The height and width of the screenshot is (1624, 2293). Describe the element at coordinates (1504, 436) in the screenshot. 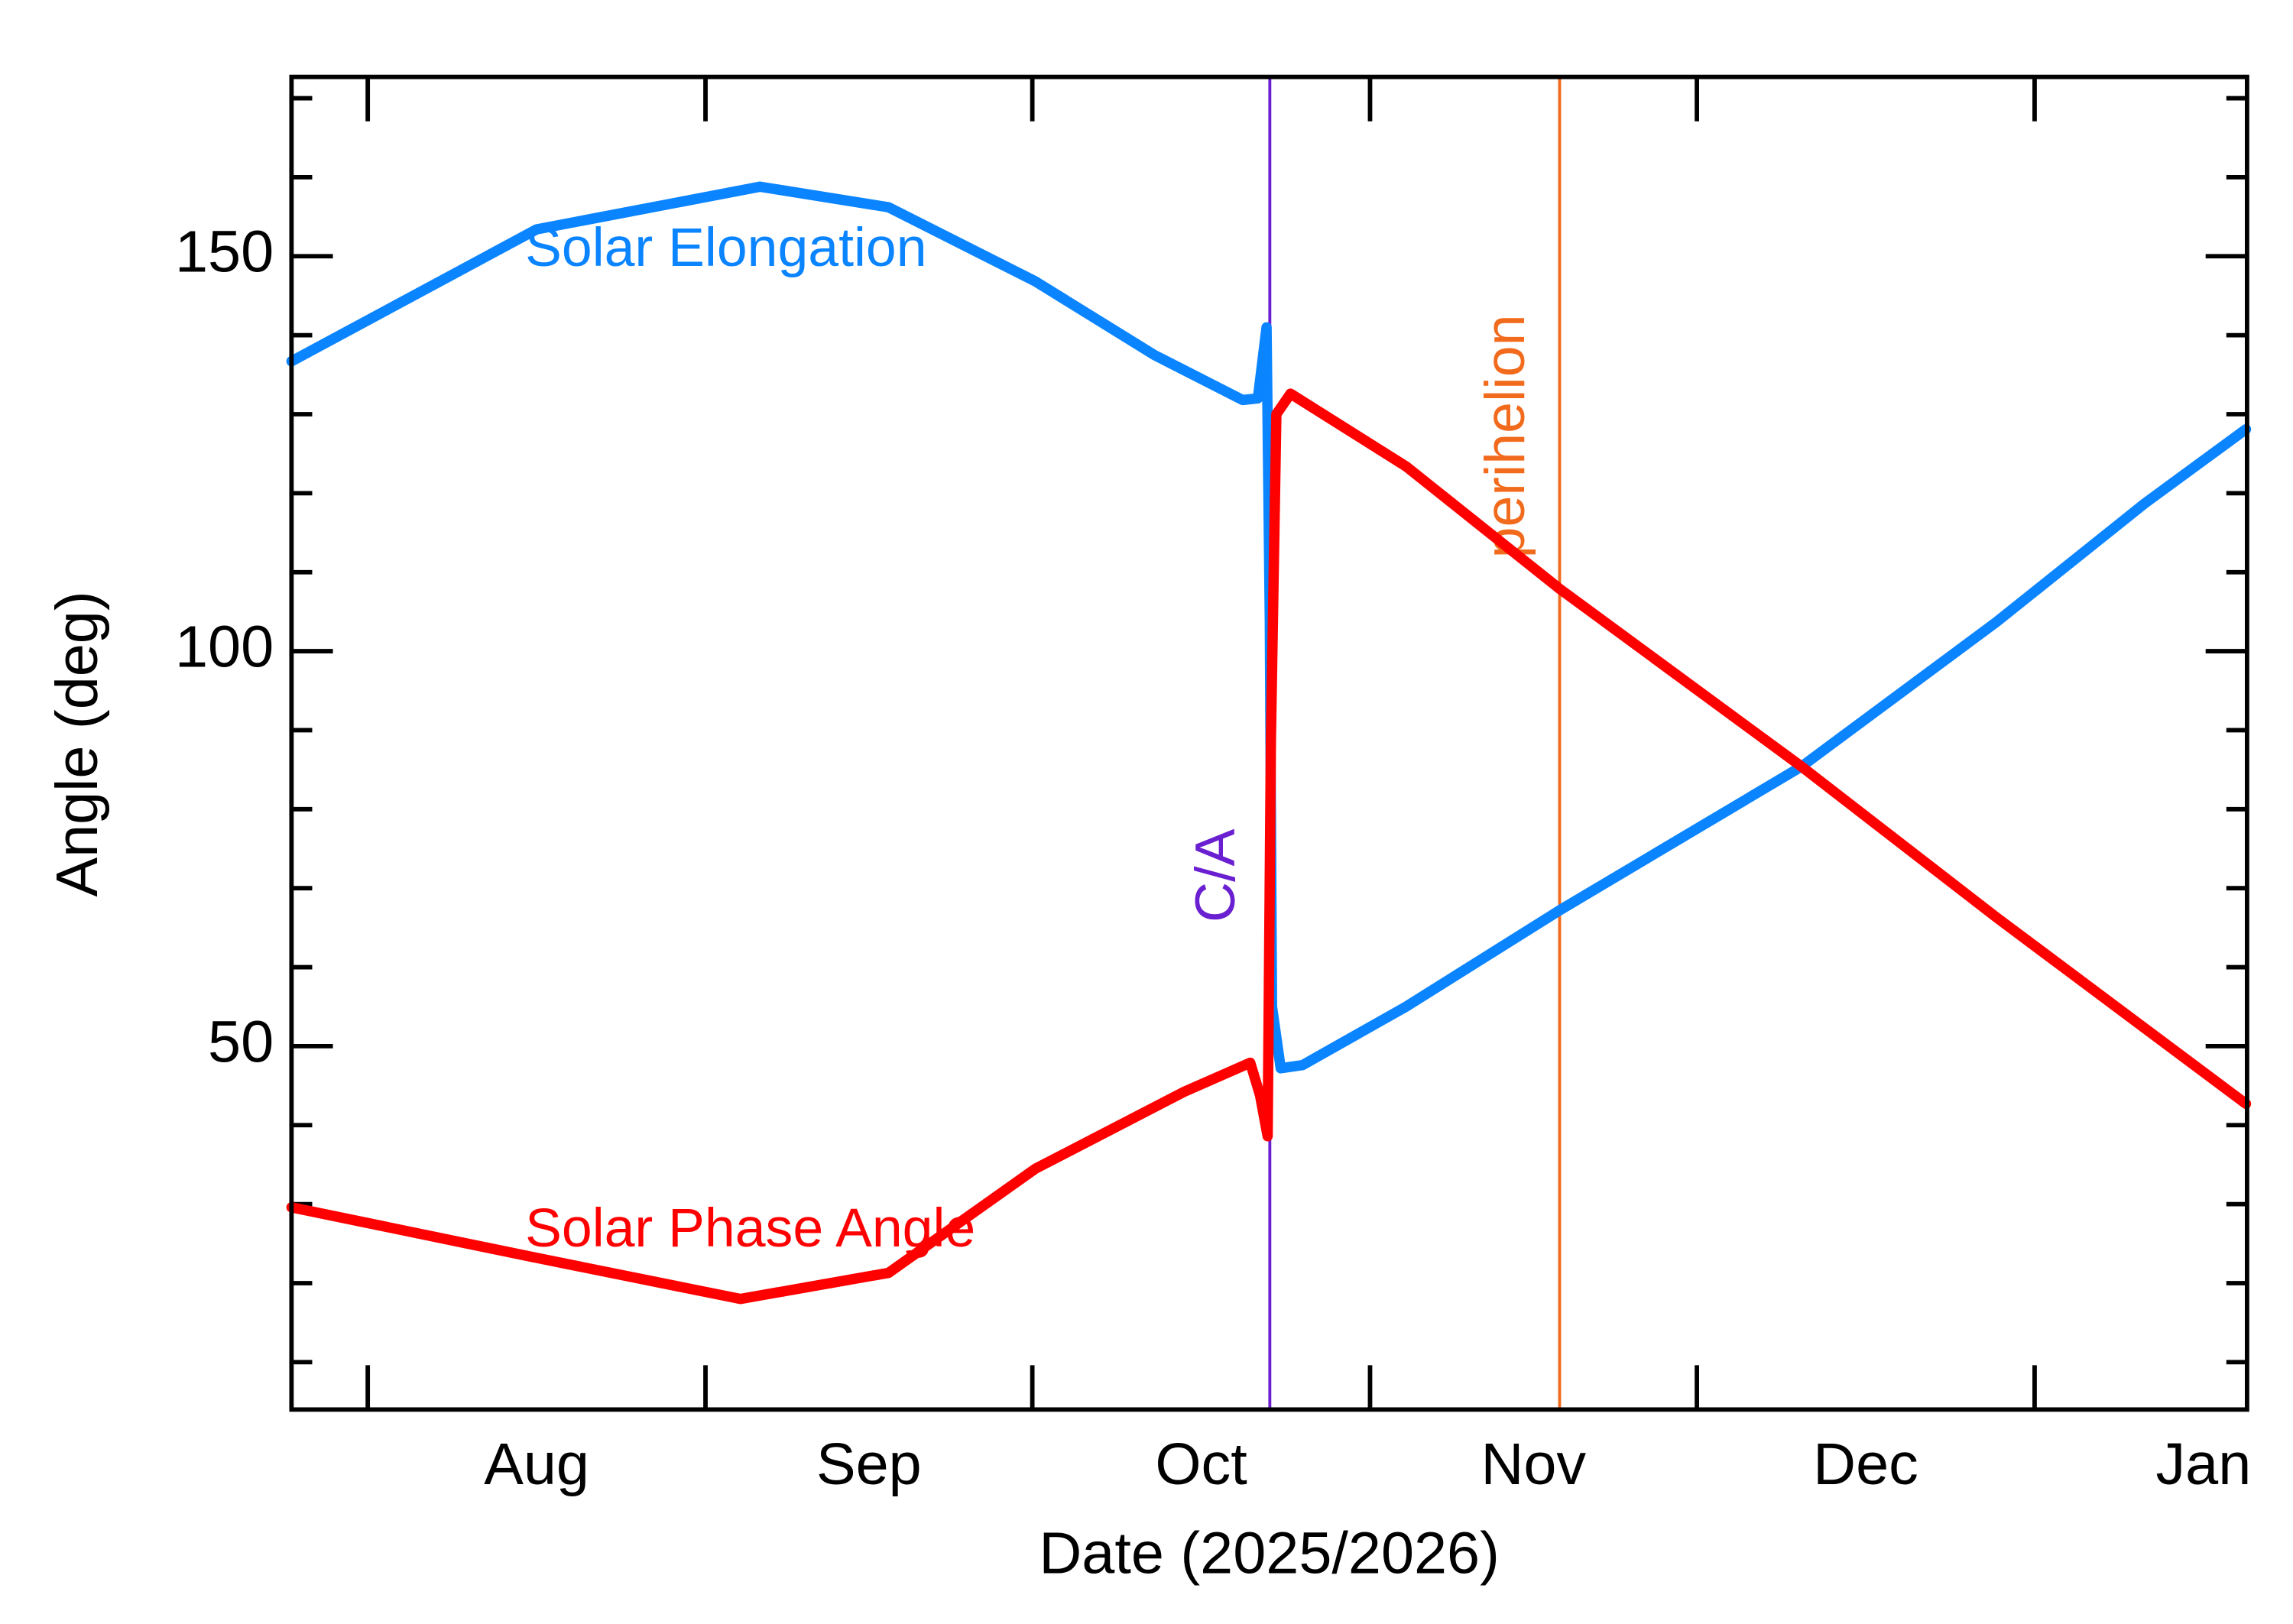

I see `event-label: perihelion` at that location.